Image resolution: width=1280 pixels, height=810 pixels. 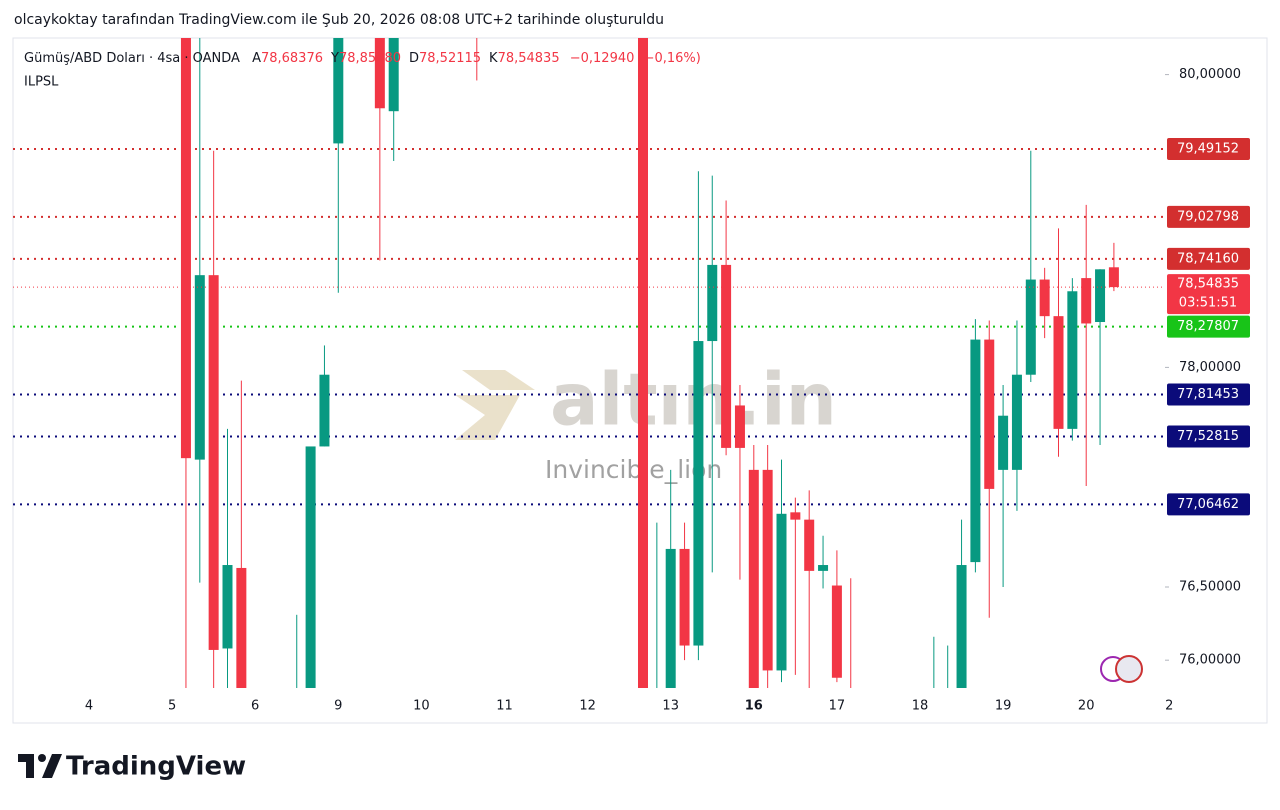 I want to click on ohlc-value: 78,52115, so click(x=450, y=58).